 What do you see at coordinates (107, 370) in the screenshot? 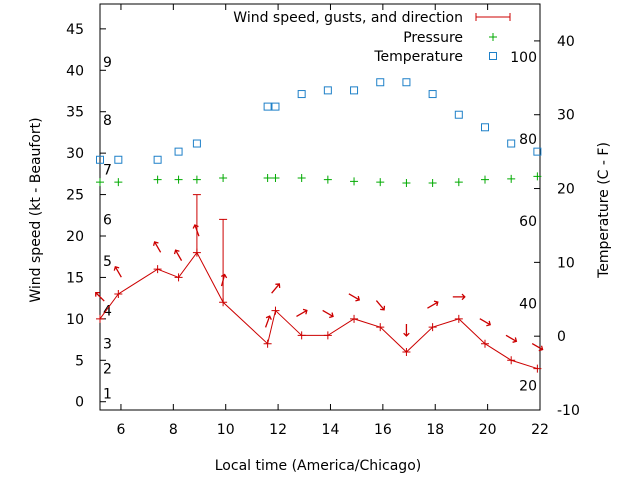
I see `beaufort-label: 2` at bounding box center [107, 370].